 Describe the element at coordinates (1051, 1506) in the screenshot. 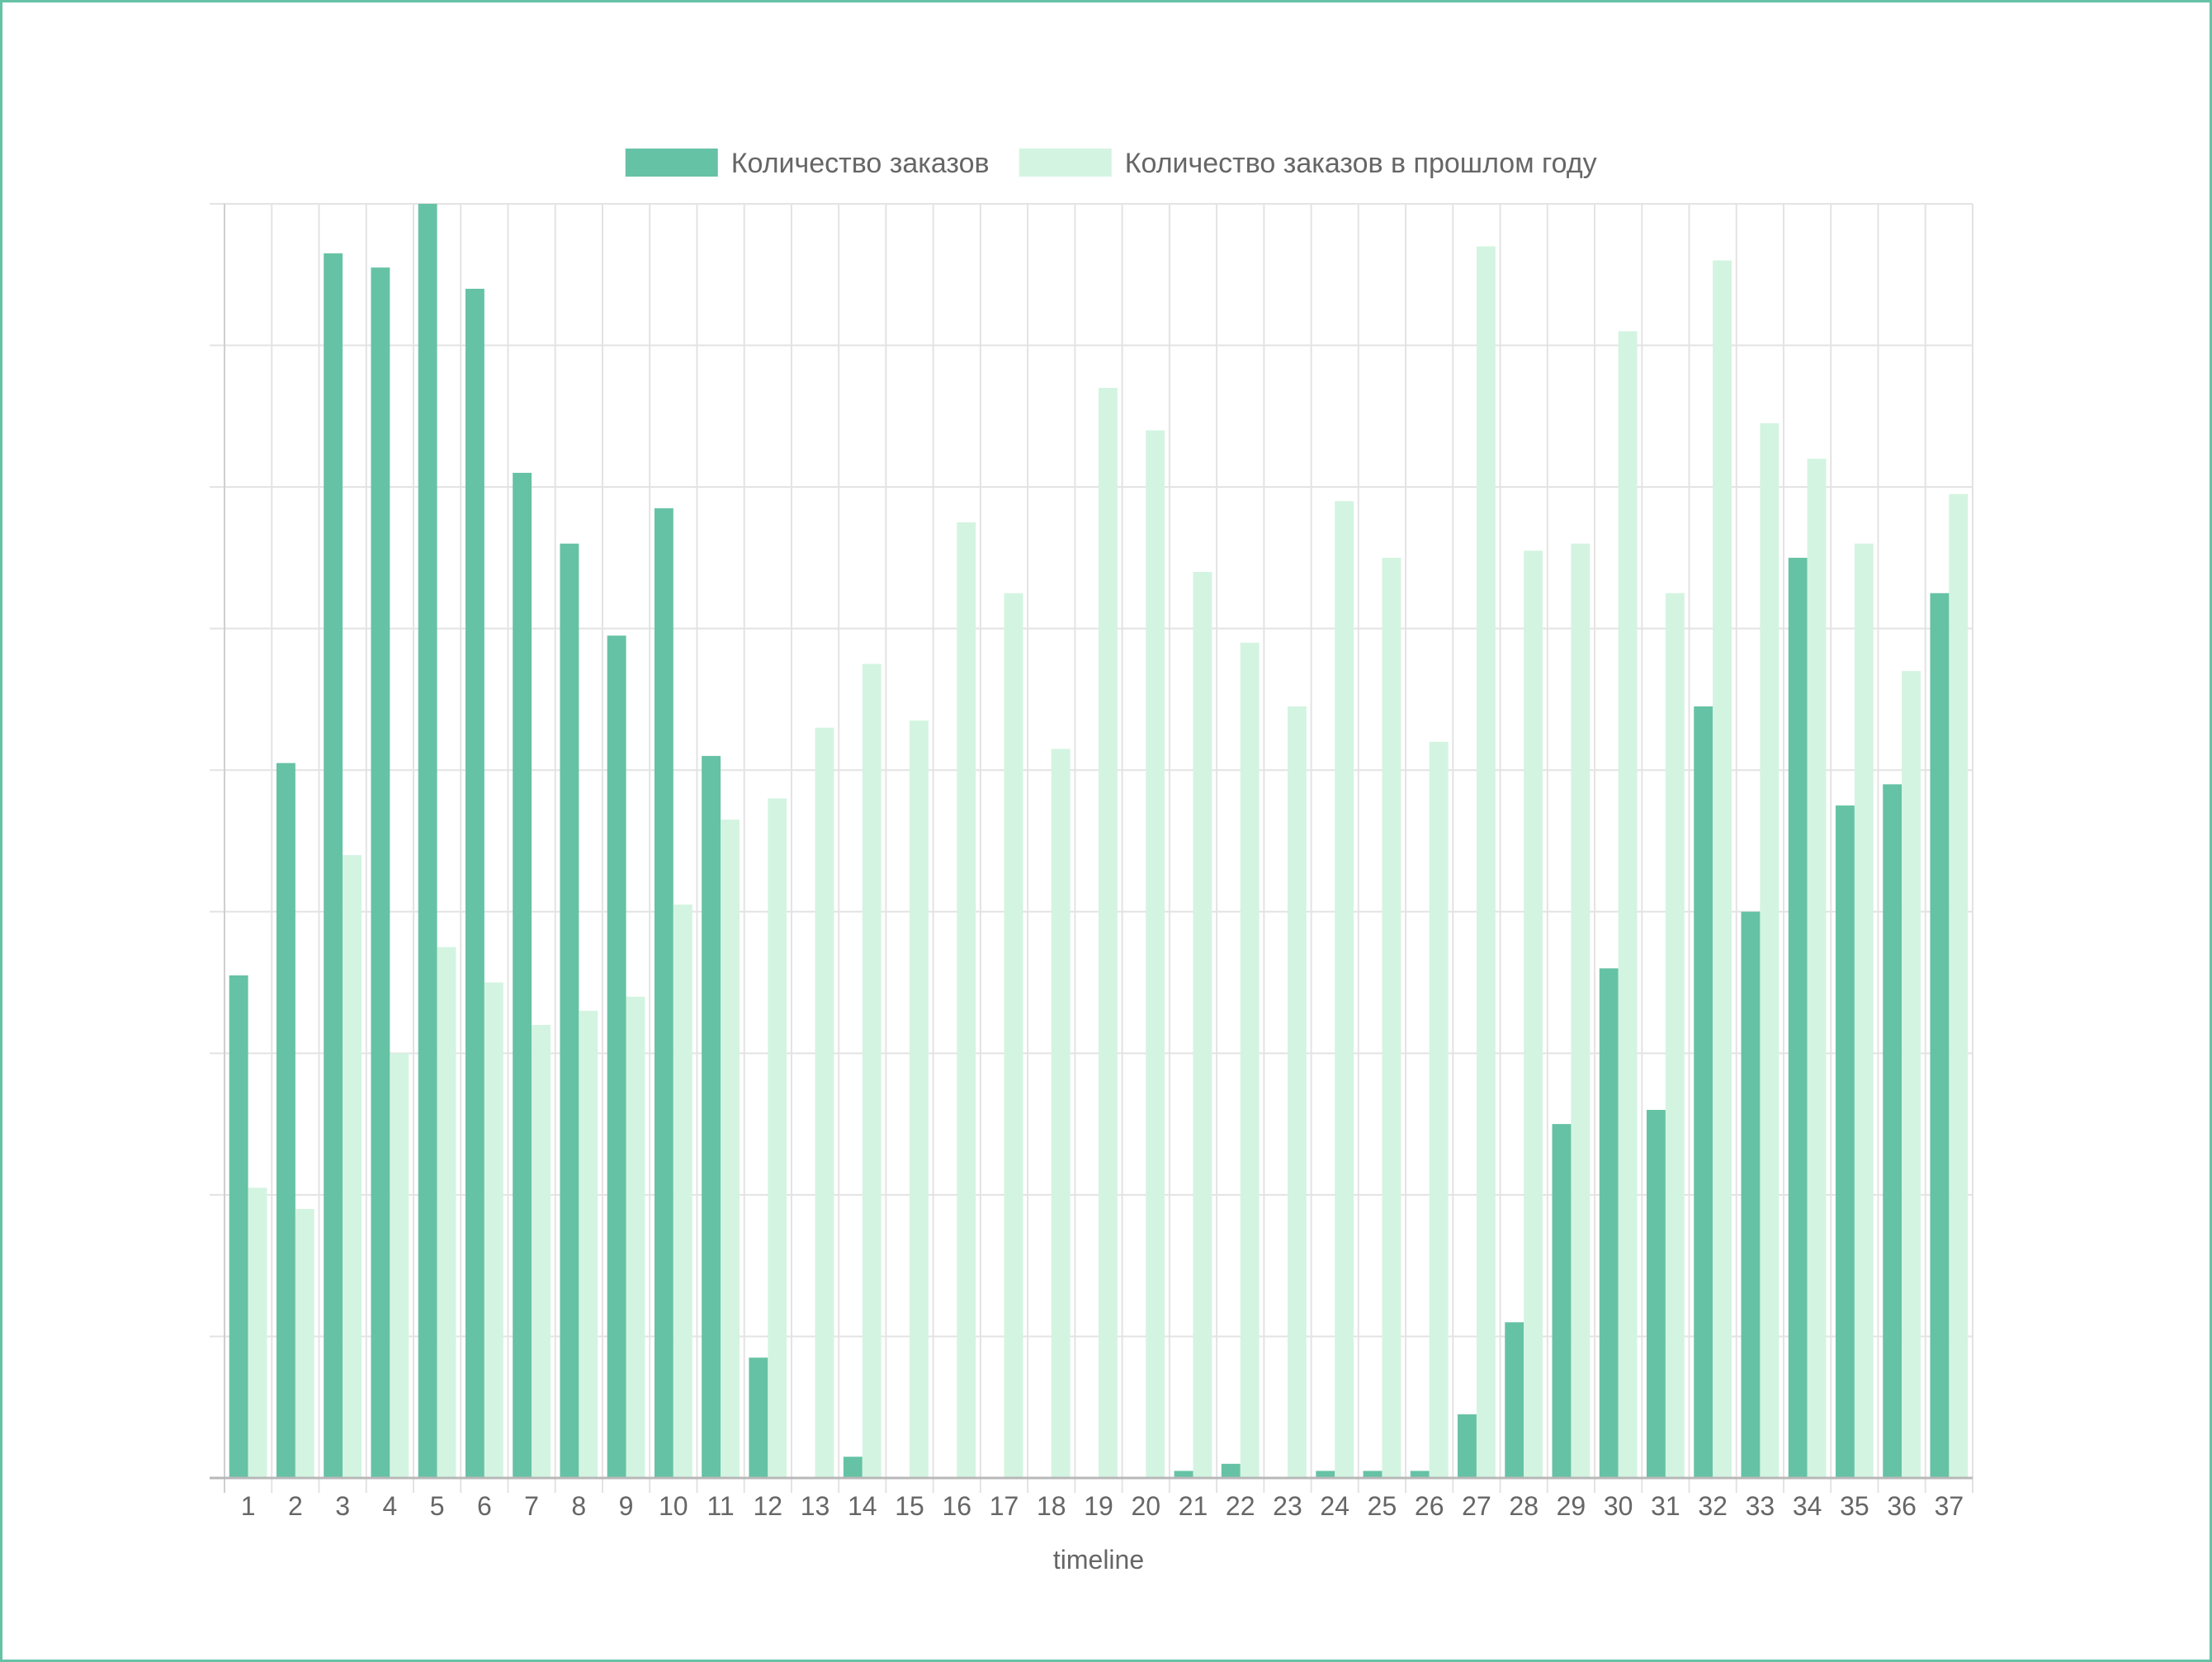

I see `x-tick-label: 18` at that location.